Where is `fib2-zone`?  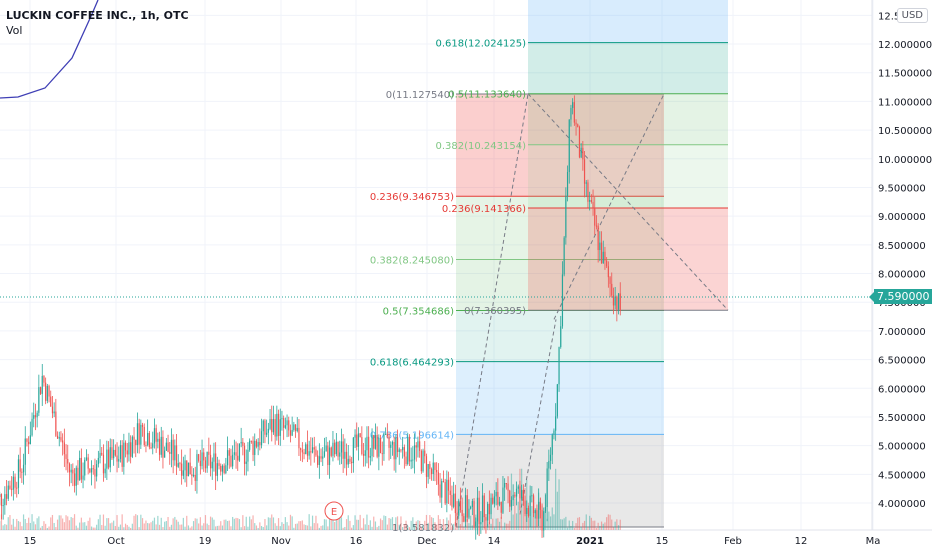 fib2-zone is located at coordinates (628, 21).